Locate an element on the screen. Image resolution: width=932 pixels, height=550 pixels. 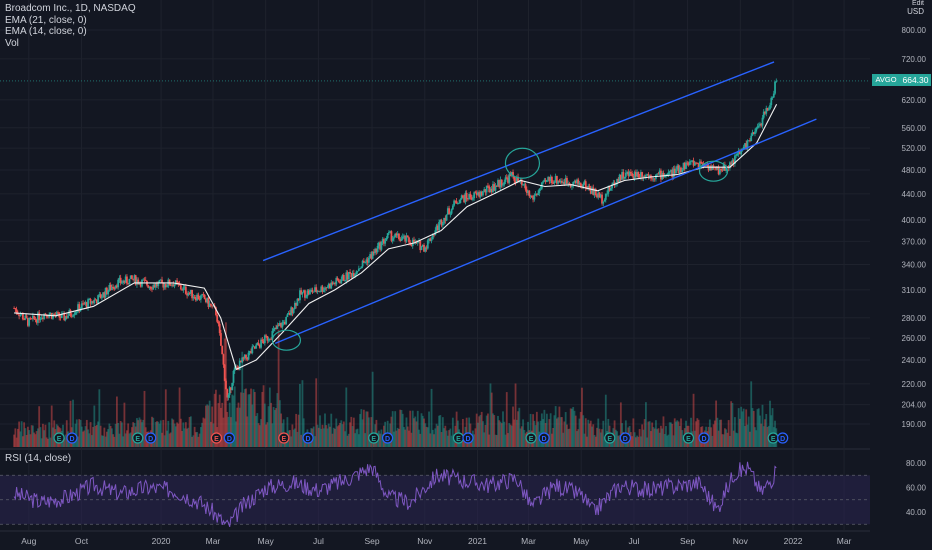
ema-14-legend: EMA (14, close, 0) is located at coordinates (46, 31).